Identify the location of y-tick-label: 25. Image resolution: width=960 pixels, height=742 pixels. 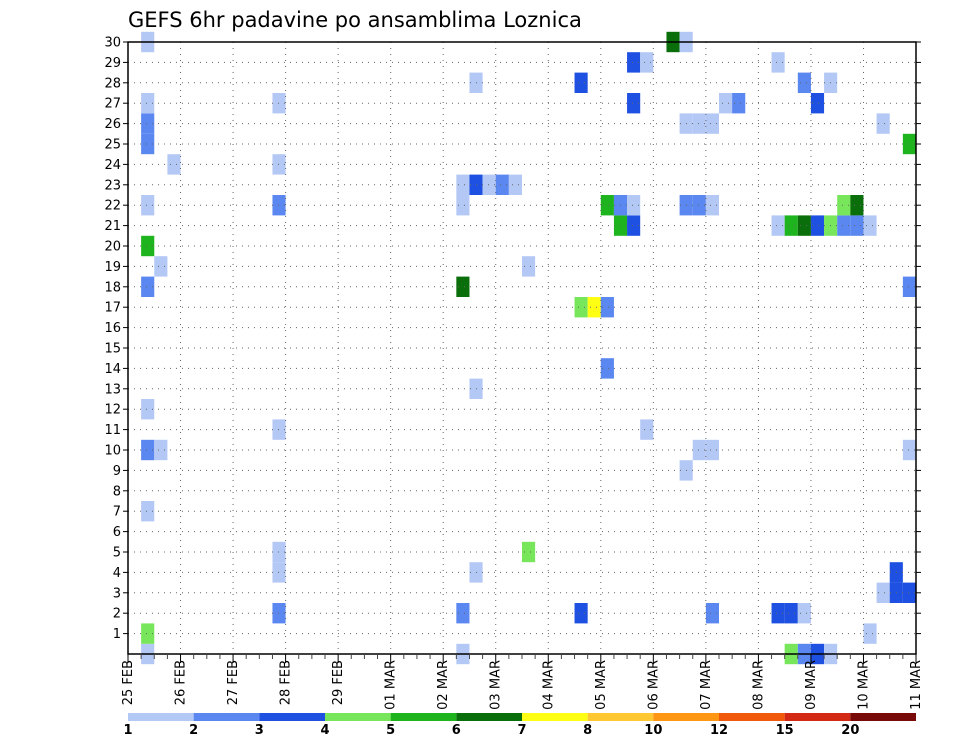
(112, 145).